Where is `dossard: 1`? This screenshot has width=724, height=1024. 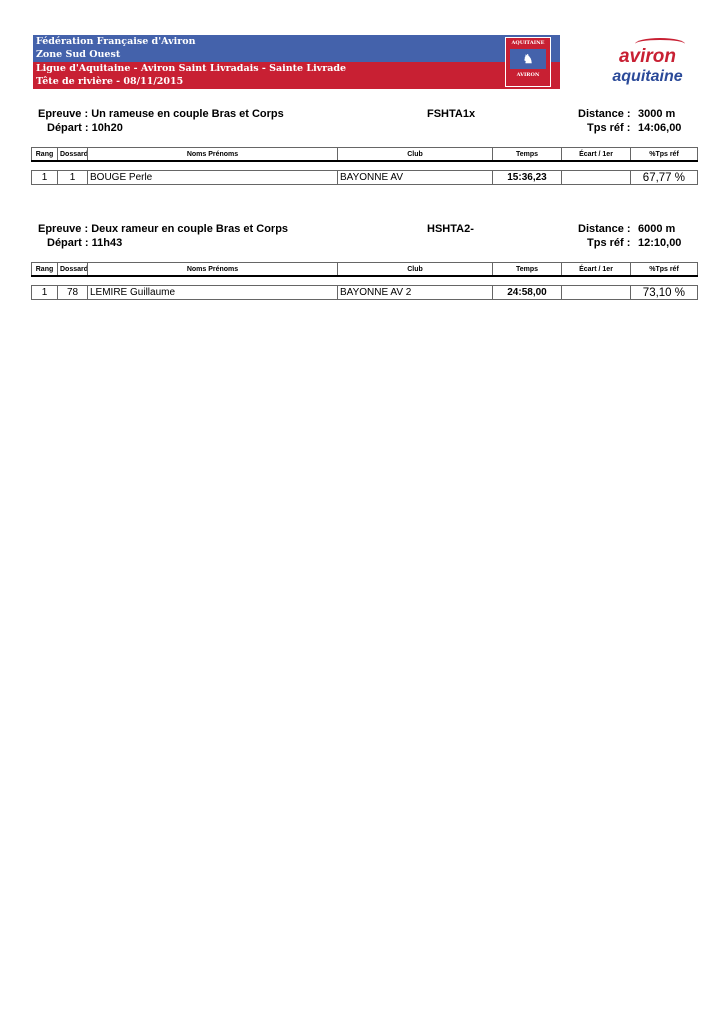 dossard: 1 is located at coordinates (72, 177).